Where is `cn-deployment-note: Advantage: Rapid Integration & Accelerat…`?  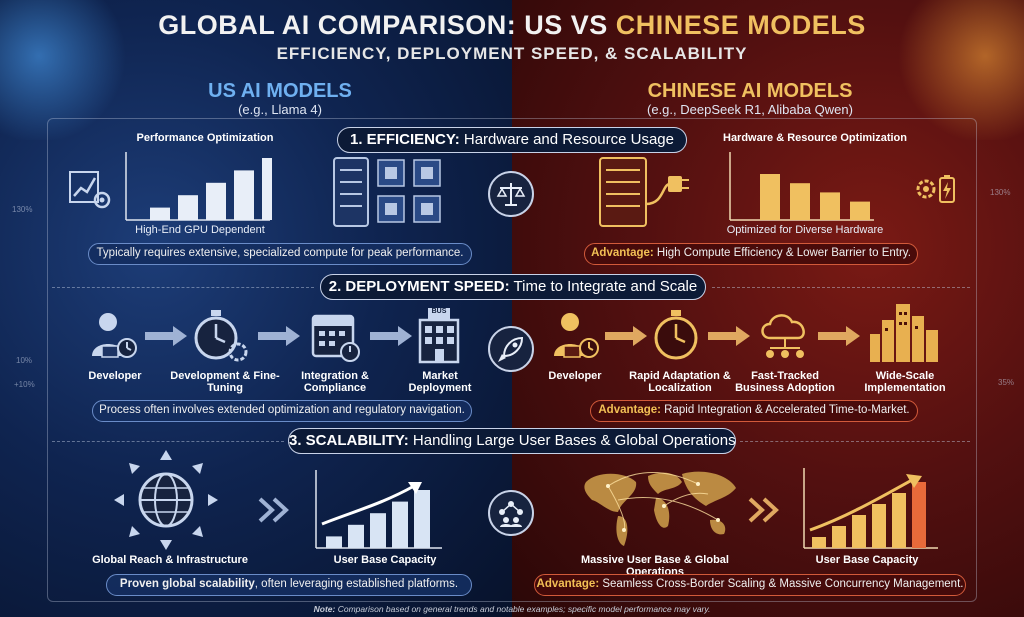 cn-deployment-note: Advantage: Rapid Integration & Accelerat… is located at coordinates (754, 411).